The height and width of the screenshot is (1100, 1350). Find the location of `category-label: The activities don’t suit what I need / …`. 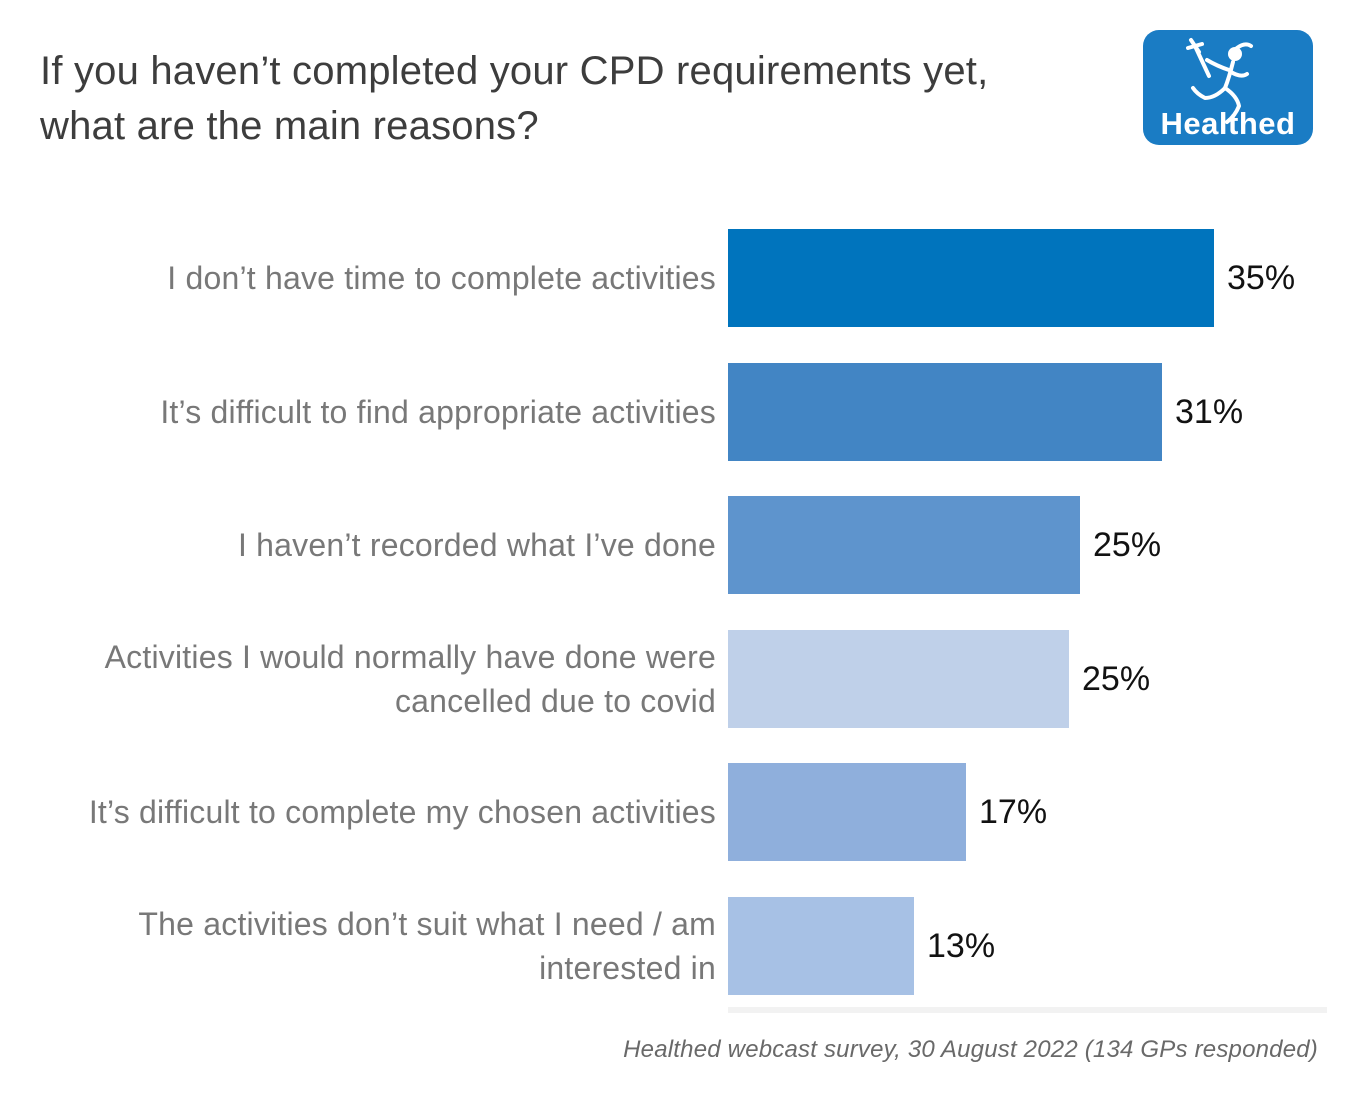

category-label: The activities don’t suit what I need / … is located at coordinates (427, 946).